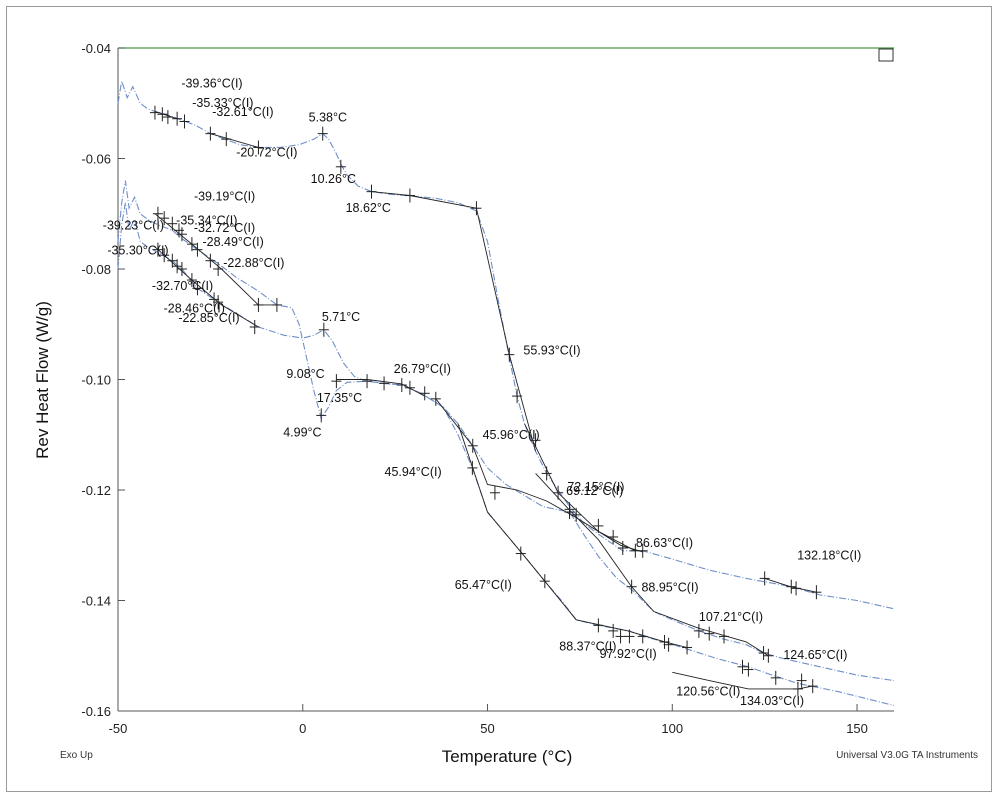 Image resolution: width=1000 pixels, height=799 pixels. What do you see at coordinates (907, 755) in the screenshot?
I see `instrument-label: Universal V3.0G TA Instruments` at bounding box center [907, 755].